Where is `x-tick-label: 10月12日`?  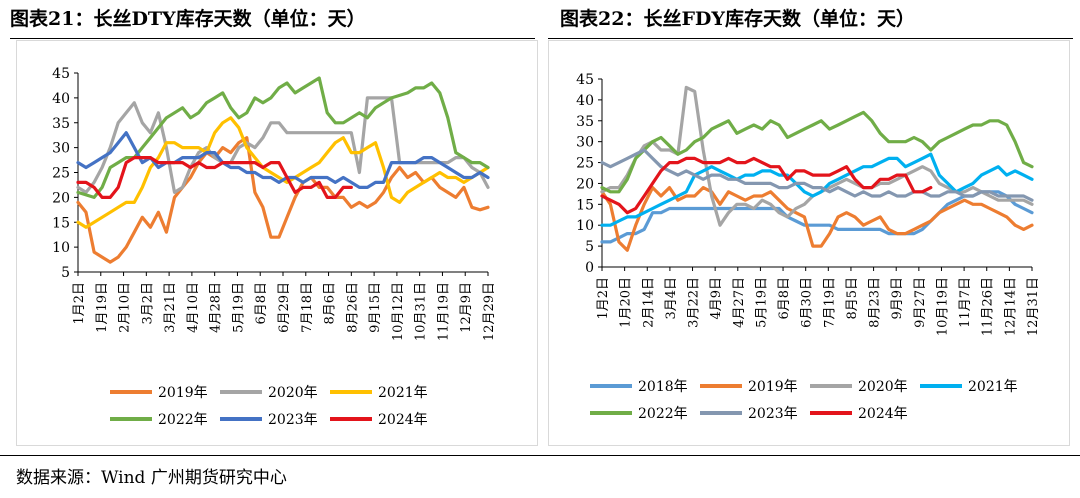
x-tick-label: 10月12日 is located at coordinates (398, 311).